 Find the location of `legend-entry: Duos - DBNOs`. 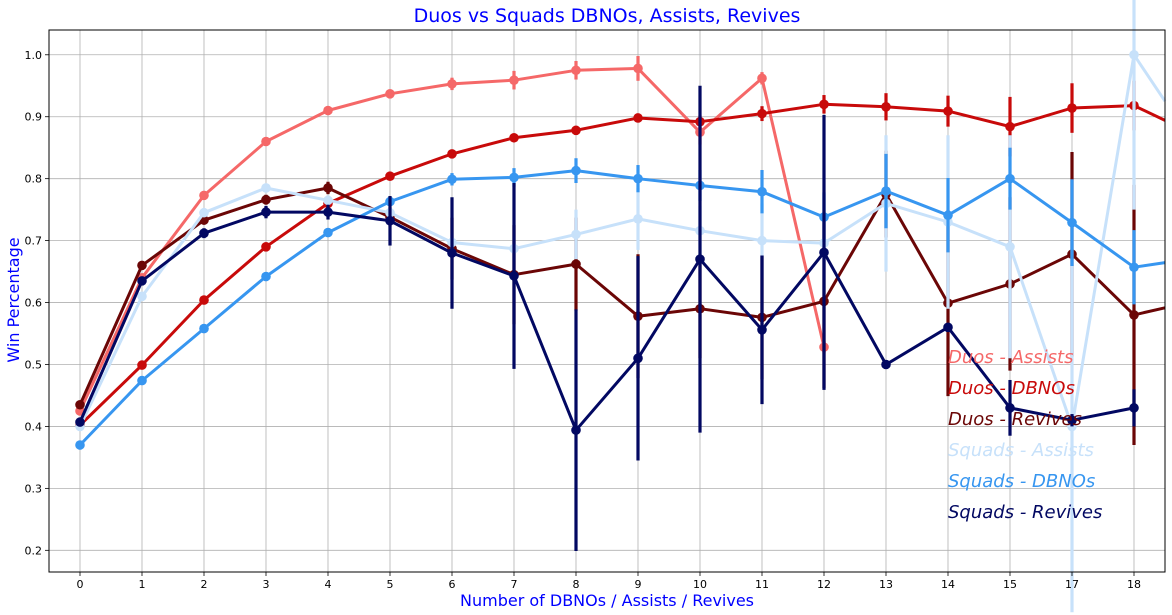

legend-entry: Duos - DBNOs is located at coordinates (1011, 388).